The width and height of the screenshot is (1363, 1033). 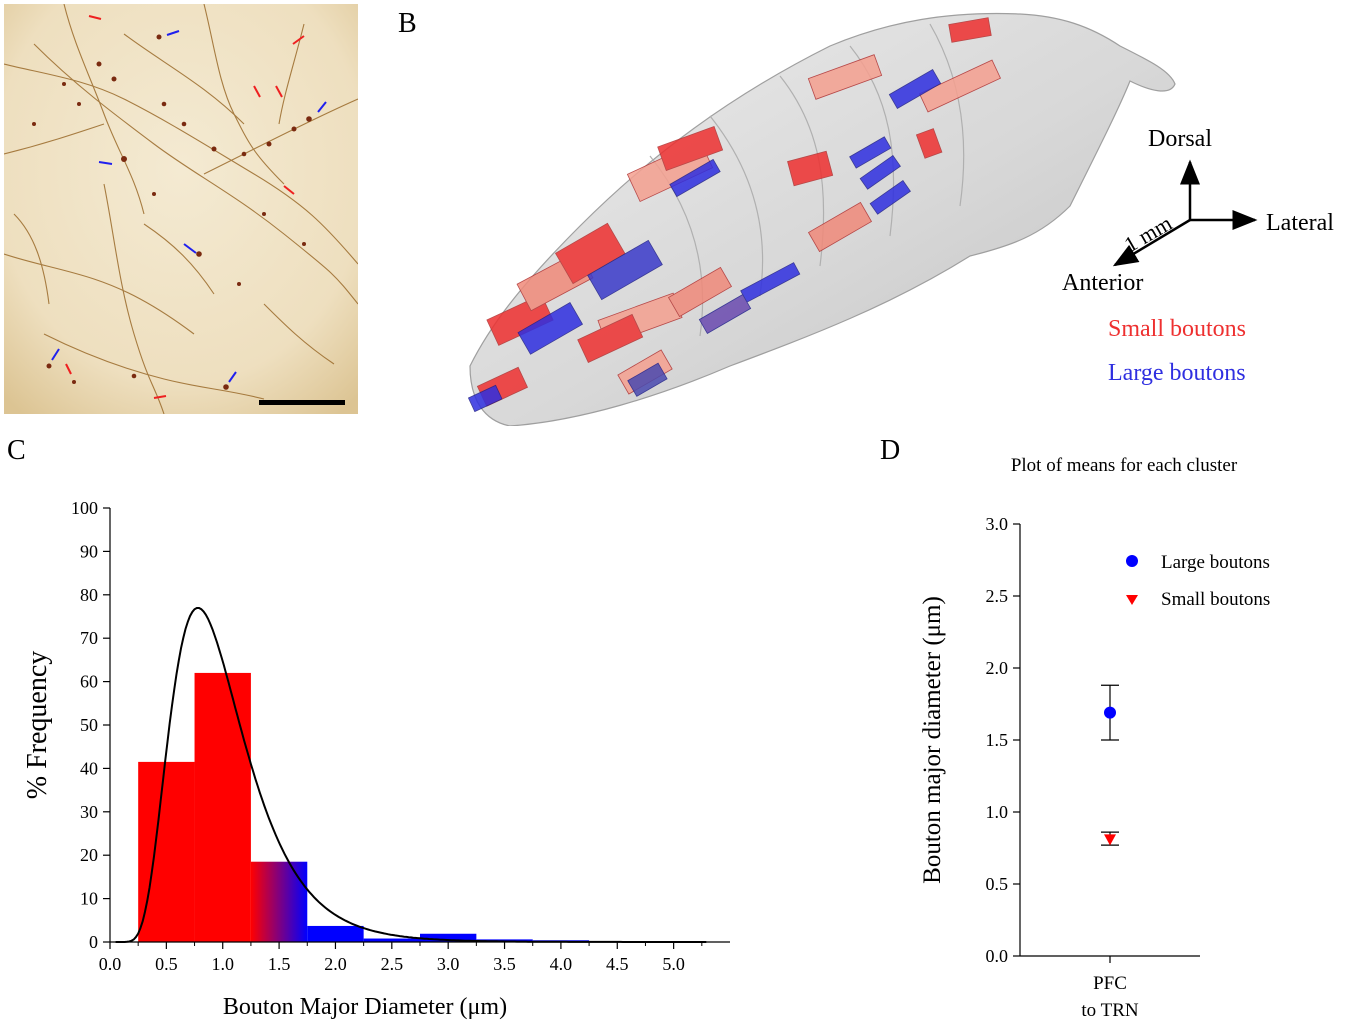 What do you see at coordinates (448, 964) in the screenshot?
I see `x-tick-label: 3.0` at bounding box center [448, 964].